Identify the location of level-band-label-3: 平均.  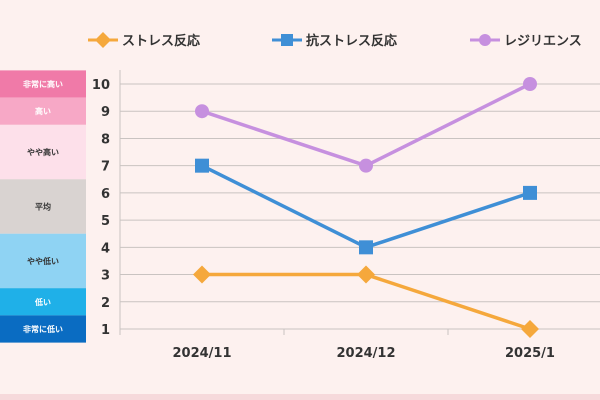
(43, 207).